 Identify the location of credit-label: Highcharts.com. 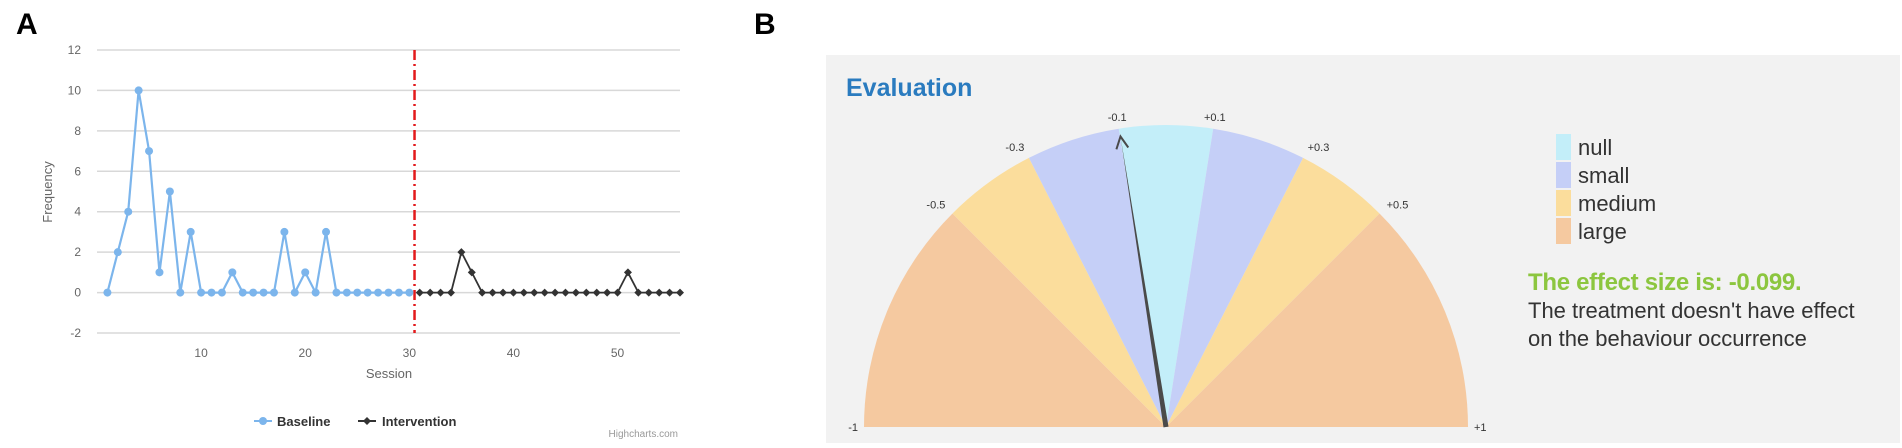
(643, 434).